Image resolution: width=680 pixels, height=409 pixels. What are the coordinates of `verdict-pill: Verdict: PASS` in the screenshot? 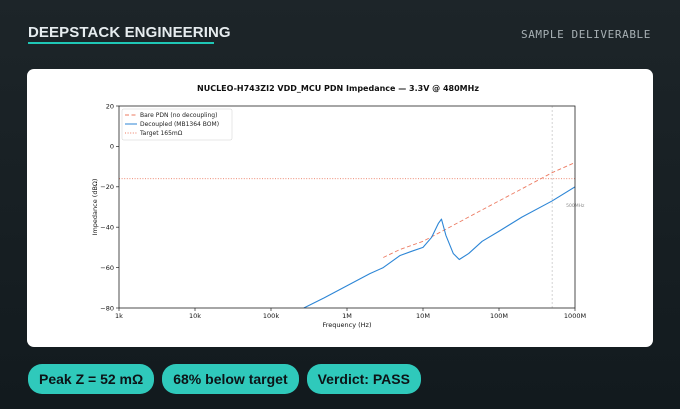 It's located at (363, 379).